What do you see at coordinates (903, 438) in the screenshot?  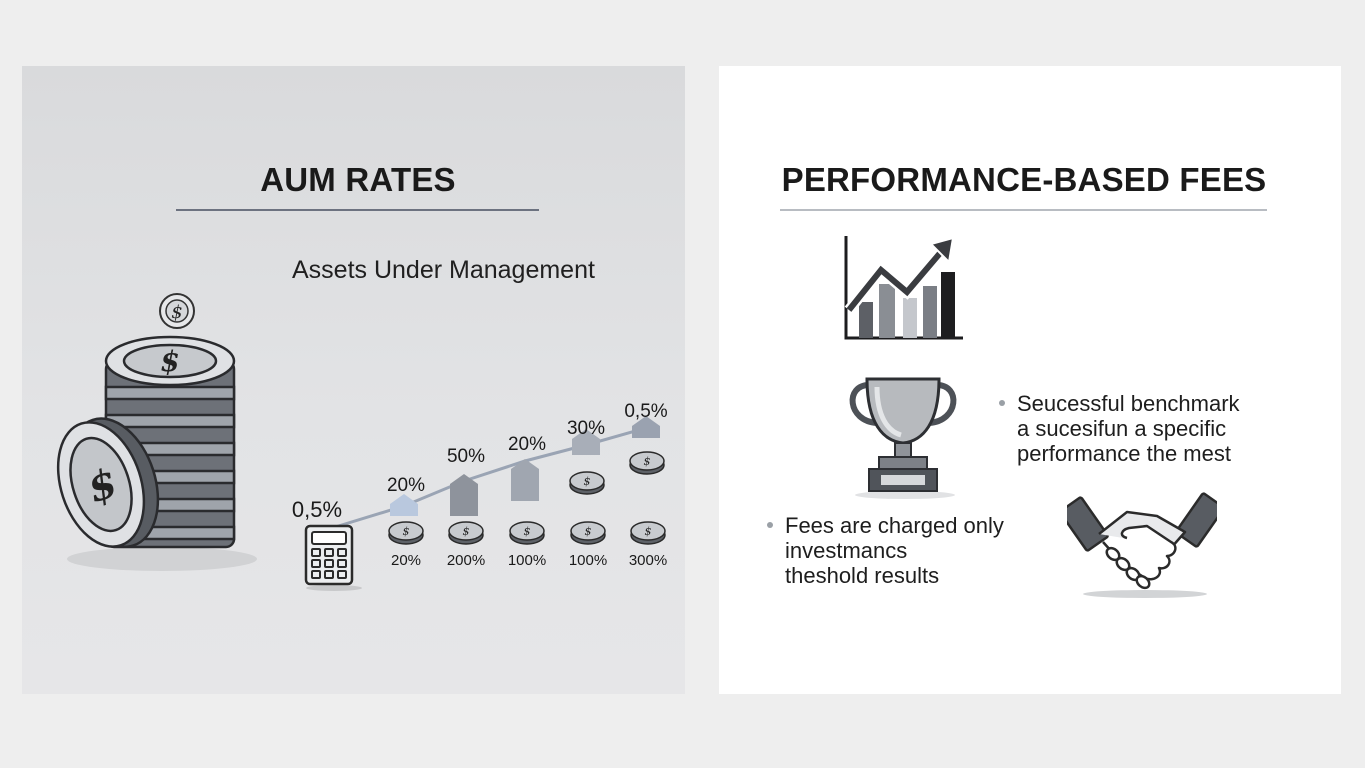 I see `trophy-icon` at bounding box center [903, 438].